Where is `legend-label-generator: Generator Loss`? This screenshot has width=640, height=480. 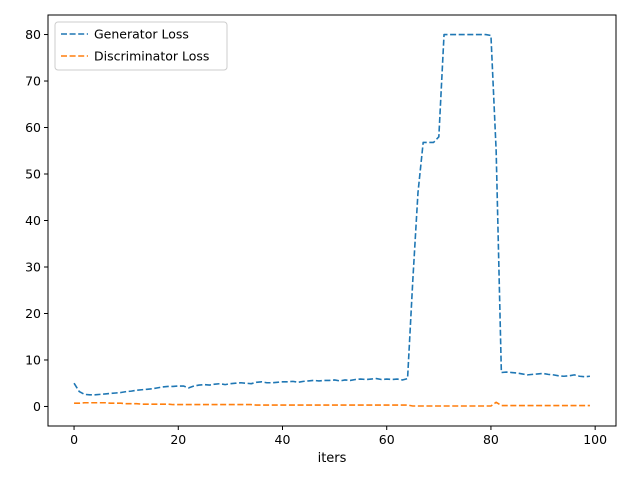 legend-label-generator: Generator Loss is located at coordinates (141, 34).